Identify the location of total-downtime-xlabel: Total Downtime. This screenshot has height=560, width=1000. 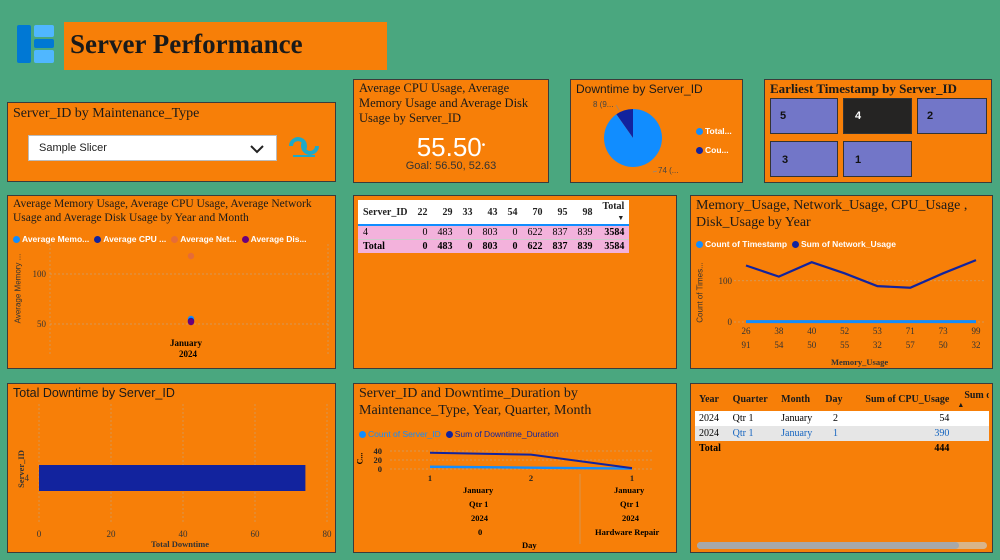
(180, 544).